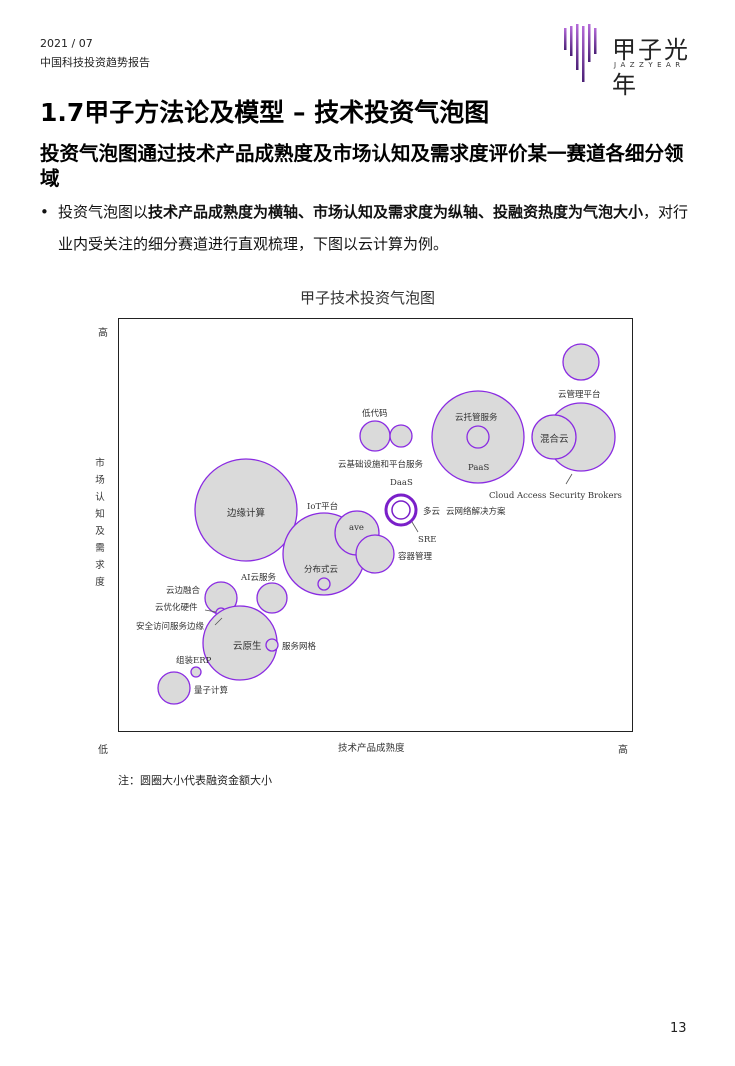  What do you see at coordinates (211, 690) in the screenshot?
I see `label-quantum: 量子计算` at bounding box center [211, 690].